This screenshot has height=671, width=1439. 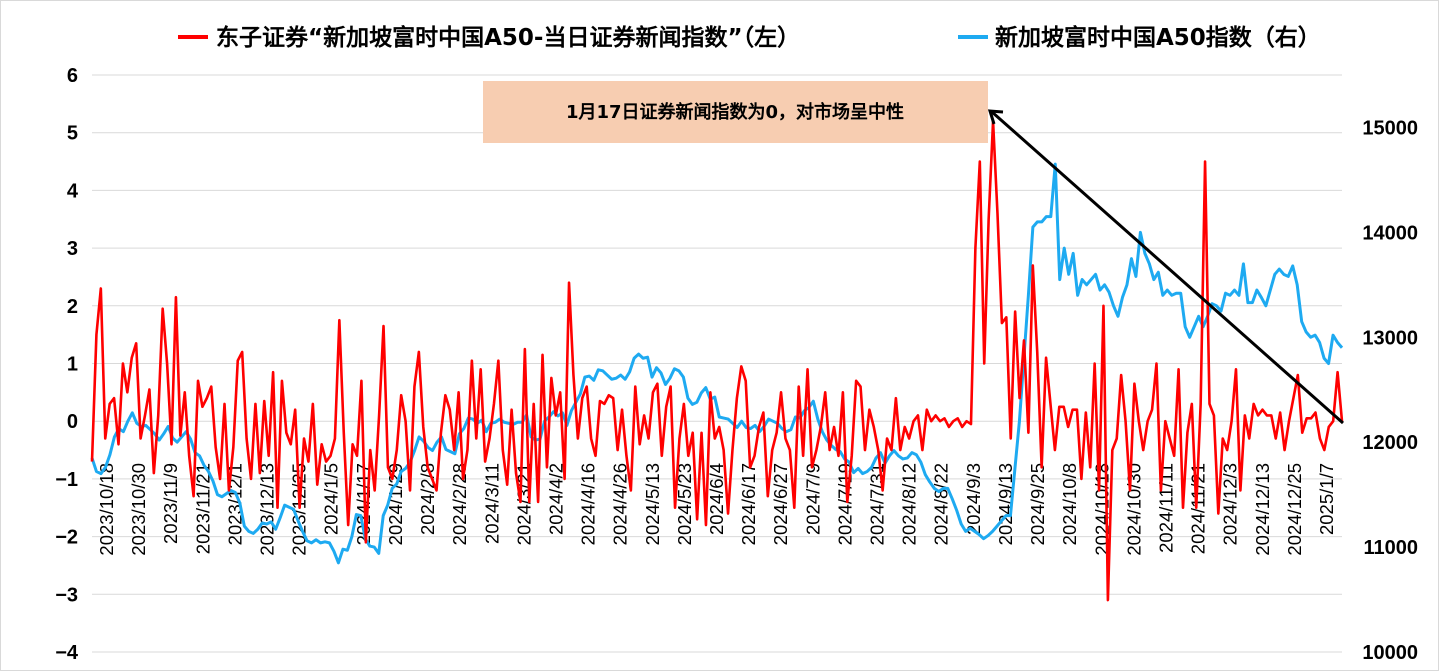 What do you see at coordinates (1069, 504) in the screenshot?
I see `x-tick-label: 2024/10/8` at bounding box center [1069, 504].